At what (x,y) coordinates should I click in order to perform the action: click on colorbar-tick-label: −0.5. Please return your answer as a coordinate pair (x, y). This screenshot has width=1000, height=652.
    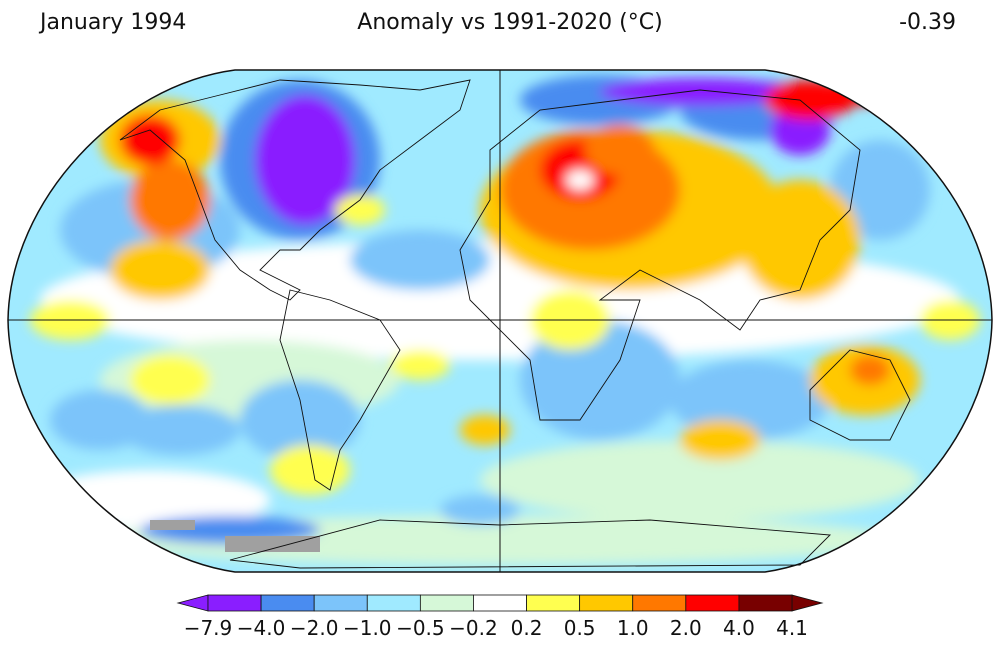
    Looking at the image, I should click on (420, 628).